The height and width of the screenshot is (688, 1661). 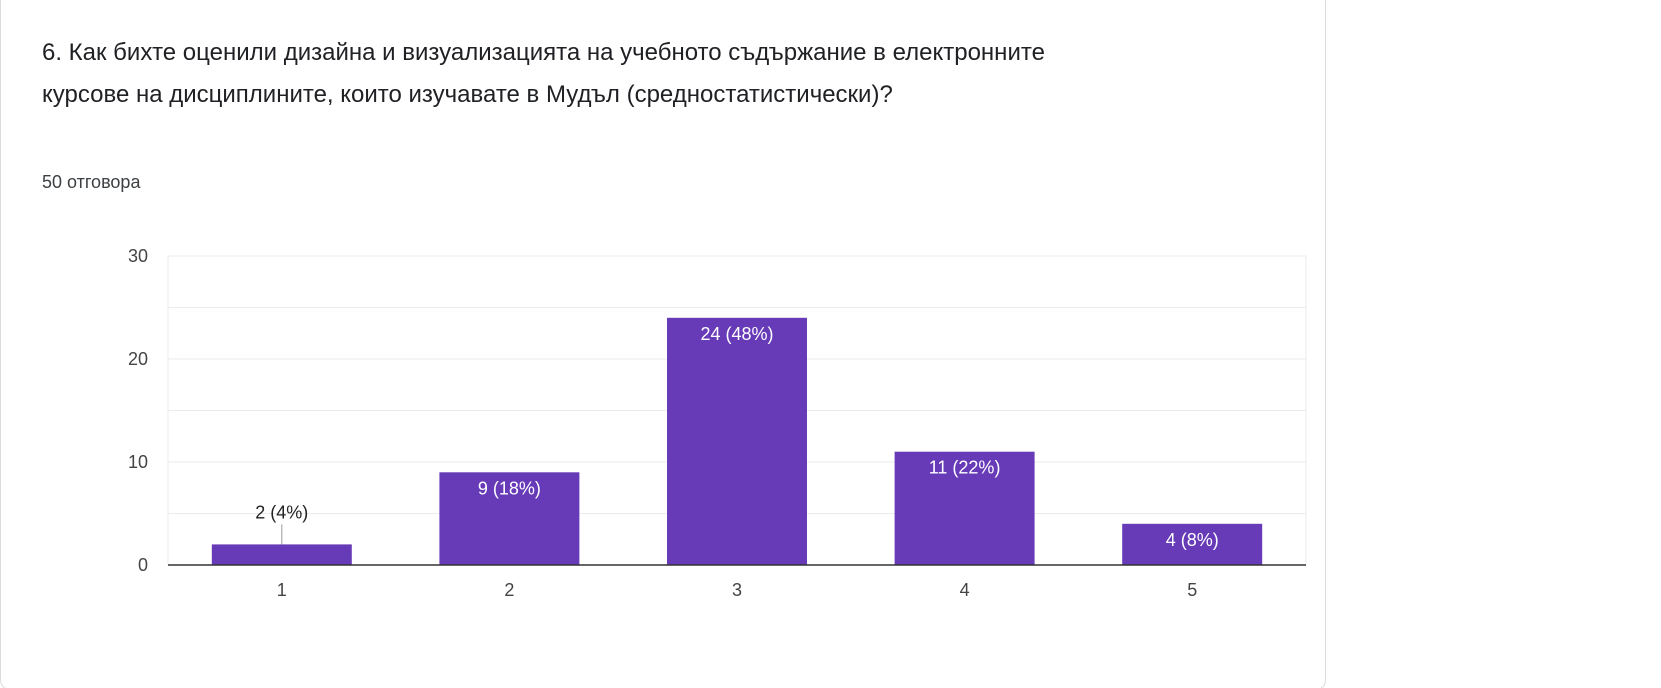 I want to click on y-tick-label: 20, so click(x=138, y=359).